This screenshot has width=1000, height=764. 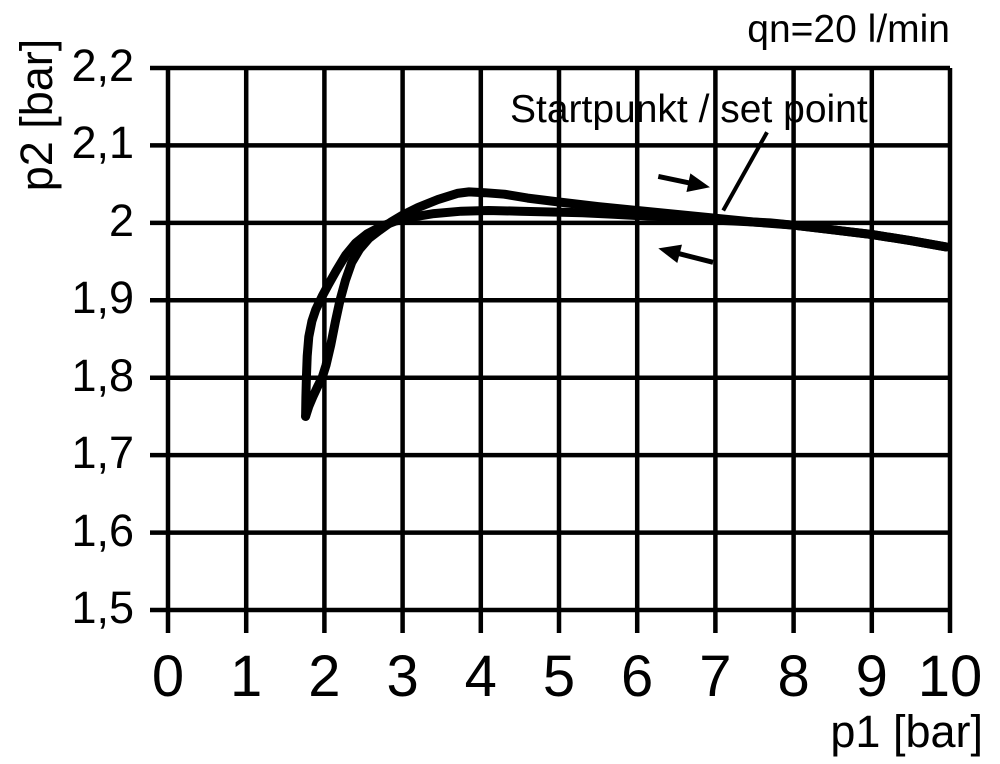 What do you see at coordinates (745, 171) in the screenshot?
I see `set-point-leader-line` at bounding box center [745, 171].